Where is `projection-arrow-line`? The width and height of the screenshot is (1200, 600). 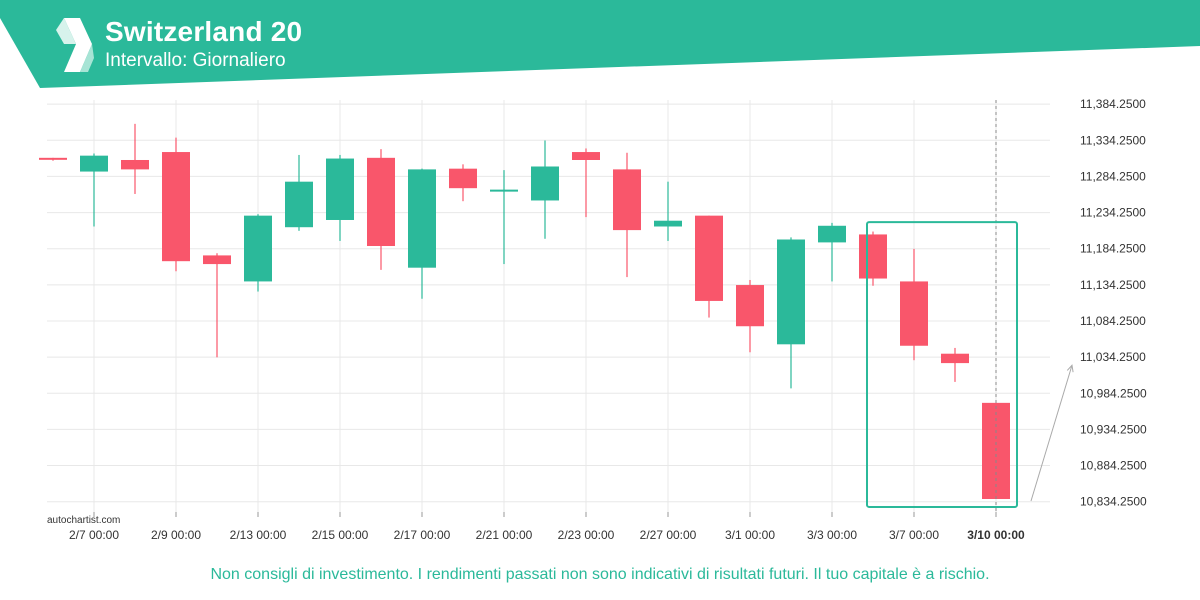
projection-arrow-line is located at coordinates (1051, 433).